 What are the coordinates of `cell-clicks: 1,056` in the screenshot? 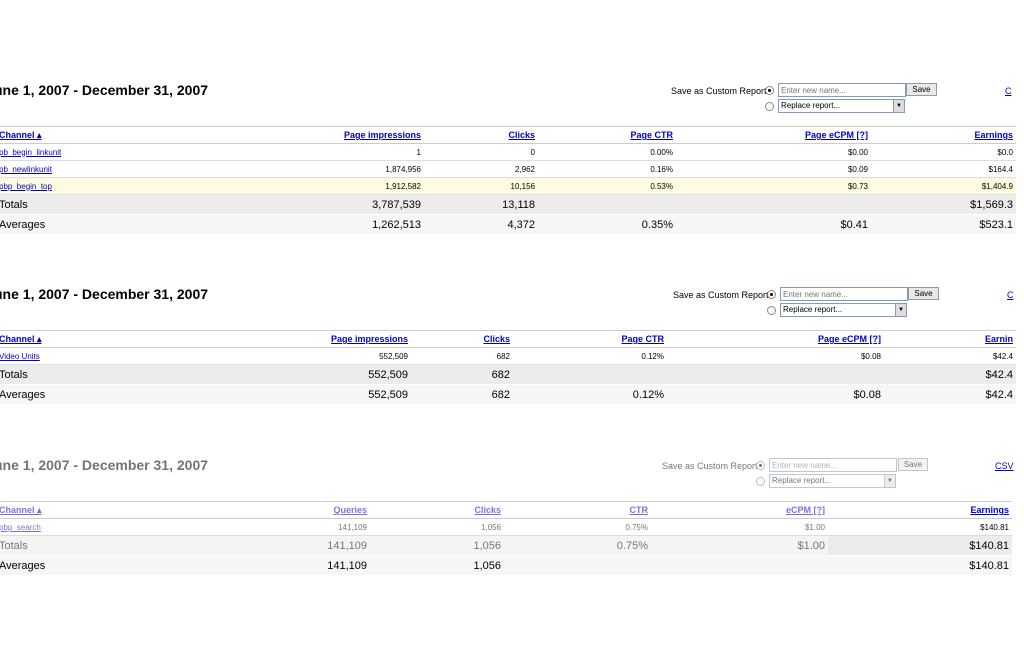 It's located at (437, 527).